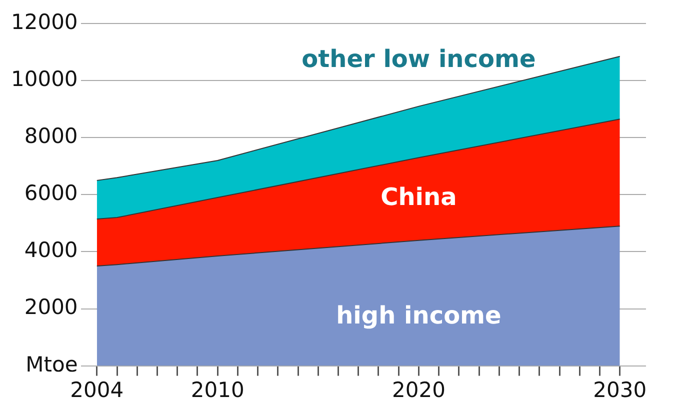  What do you see at coordinates (419, 390) in the screenshot?
I see `x-tick-label: 2020` at bounding box center [419, 390].